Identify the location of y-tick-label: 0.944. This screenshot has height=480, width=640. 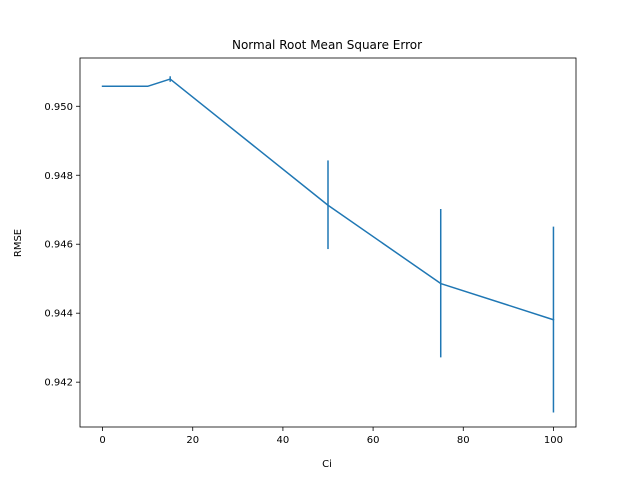
(58, 314).